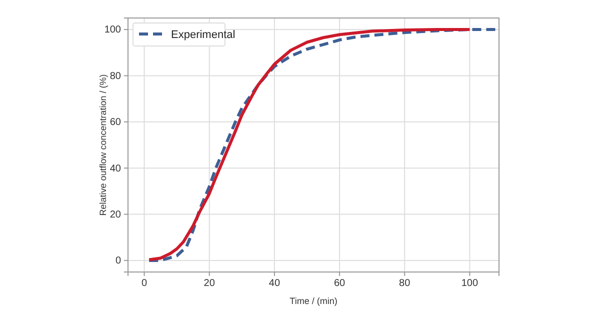  Describe the element at coordinates (116, 76) in the screenshot. I see `y-tick-label: 80` at that location.